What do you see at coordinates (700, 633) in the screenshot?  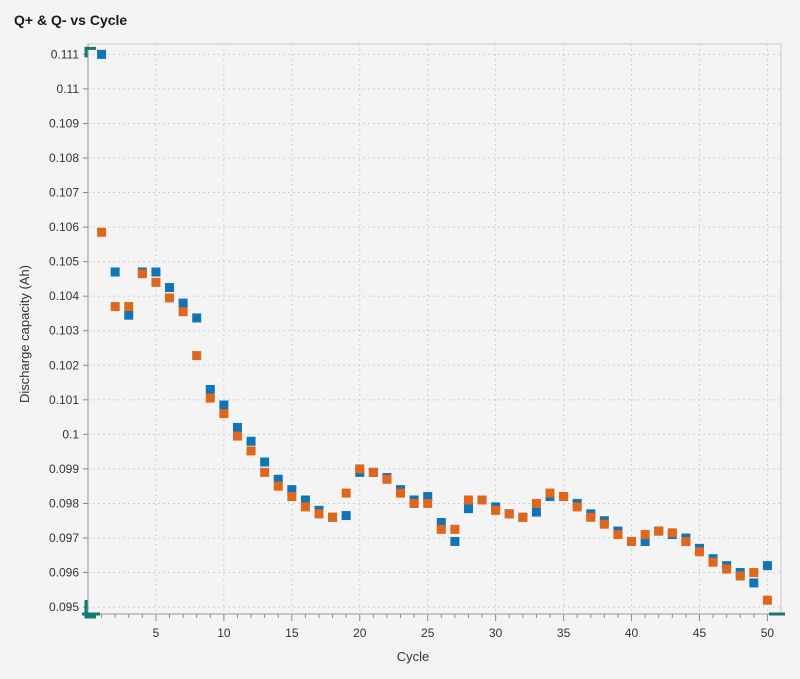 I see `x-tick-label: 45` at bounding box center [700, 633].